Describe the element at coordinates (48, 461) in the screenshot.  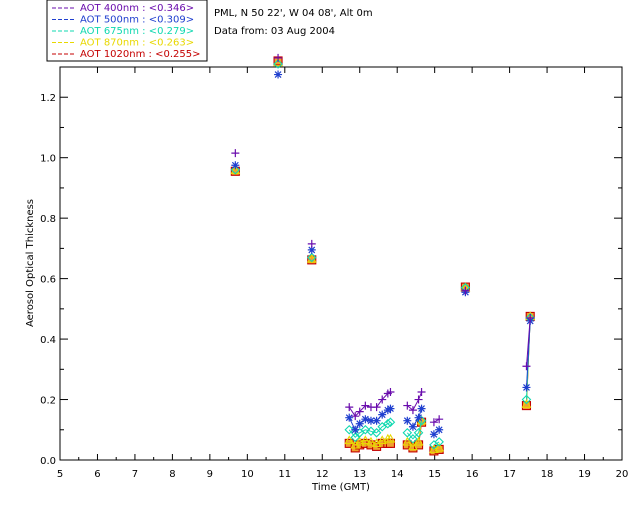
I see `y-tick-label: 0.0` at that location.